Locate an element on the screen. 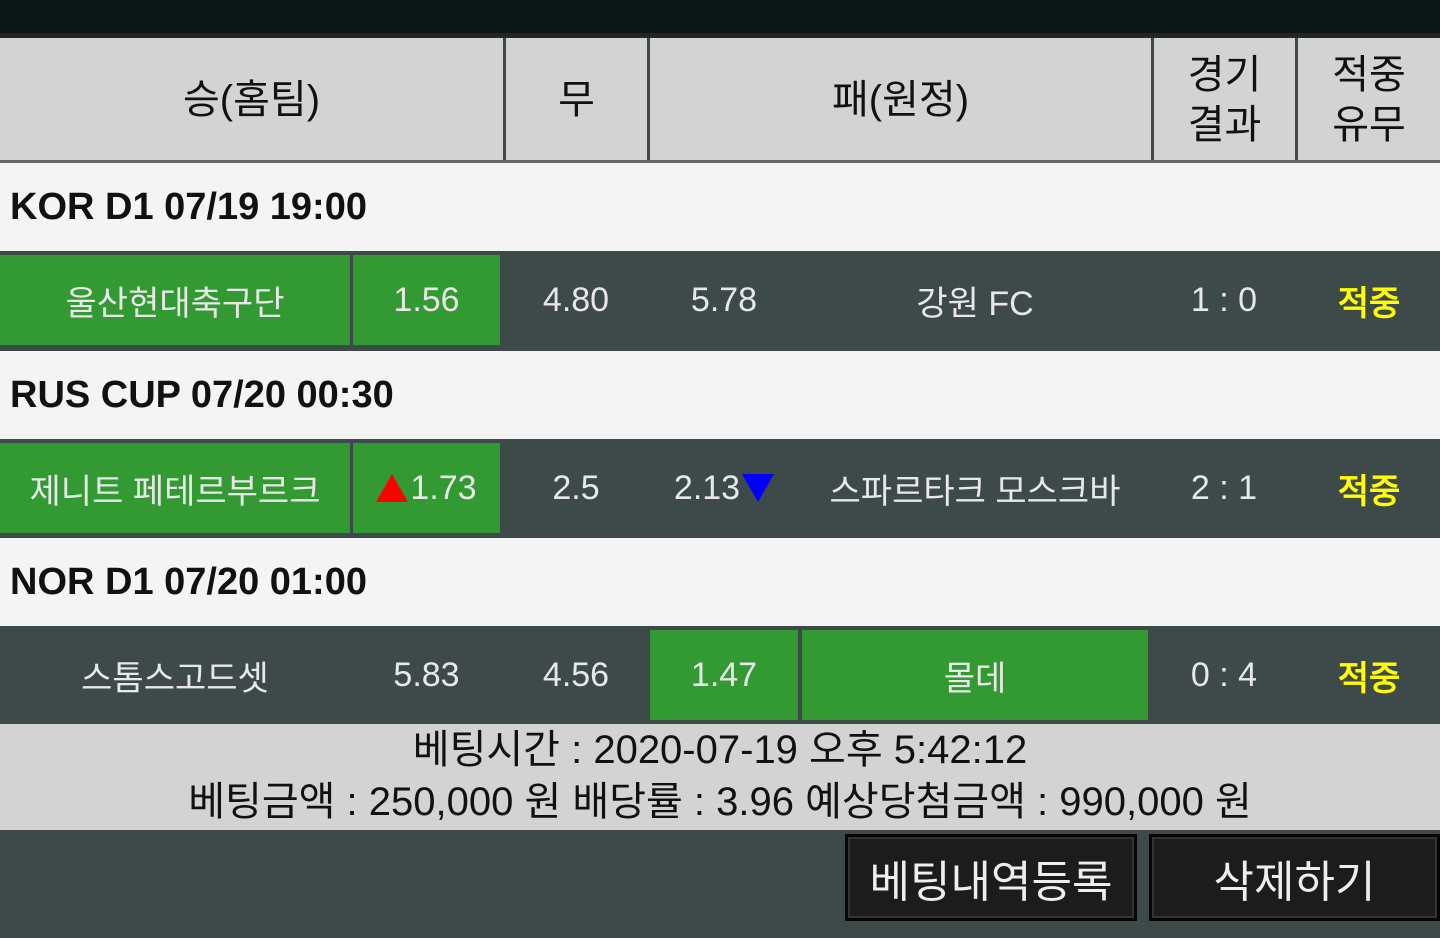 The width and height of the screenshot is (1440, 938). cell-away: 스파르타크 모스크바 is located at coordinates (975, 488).